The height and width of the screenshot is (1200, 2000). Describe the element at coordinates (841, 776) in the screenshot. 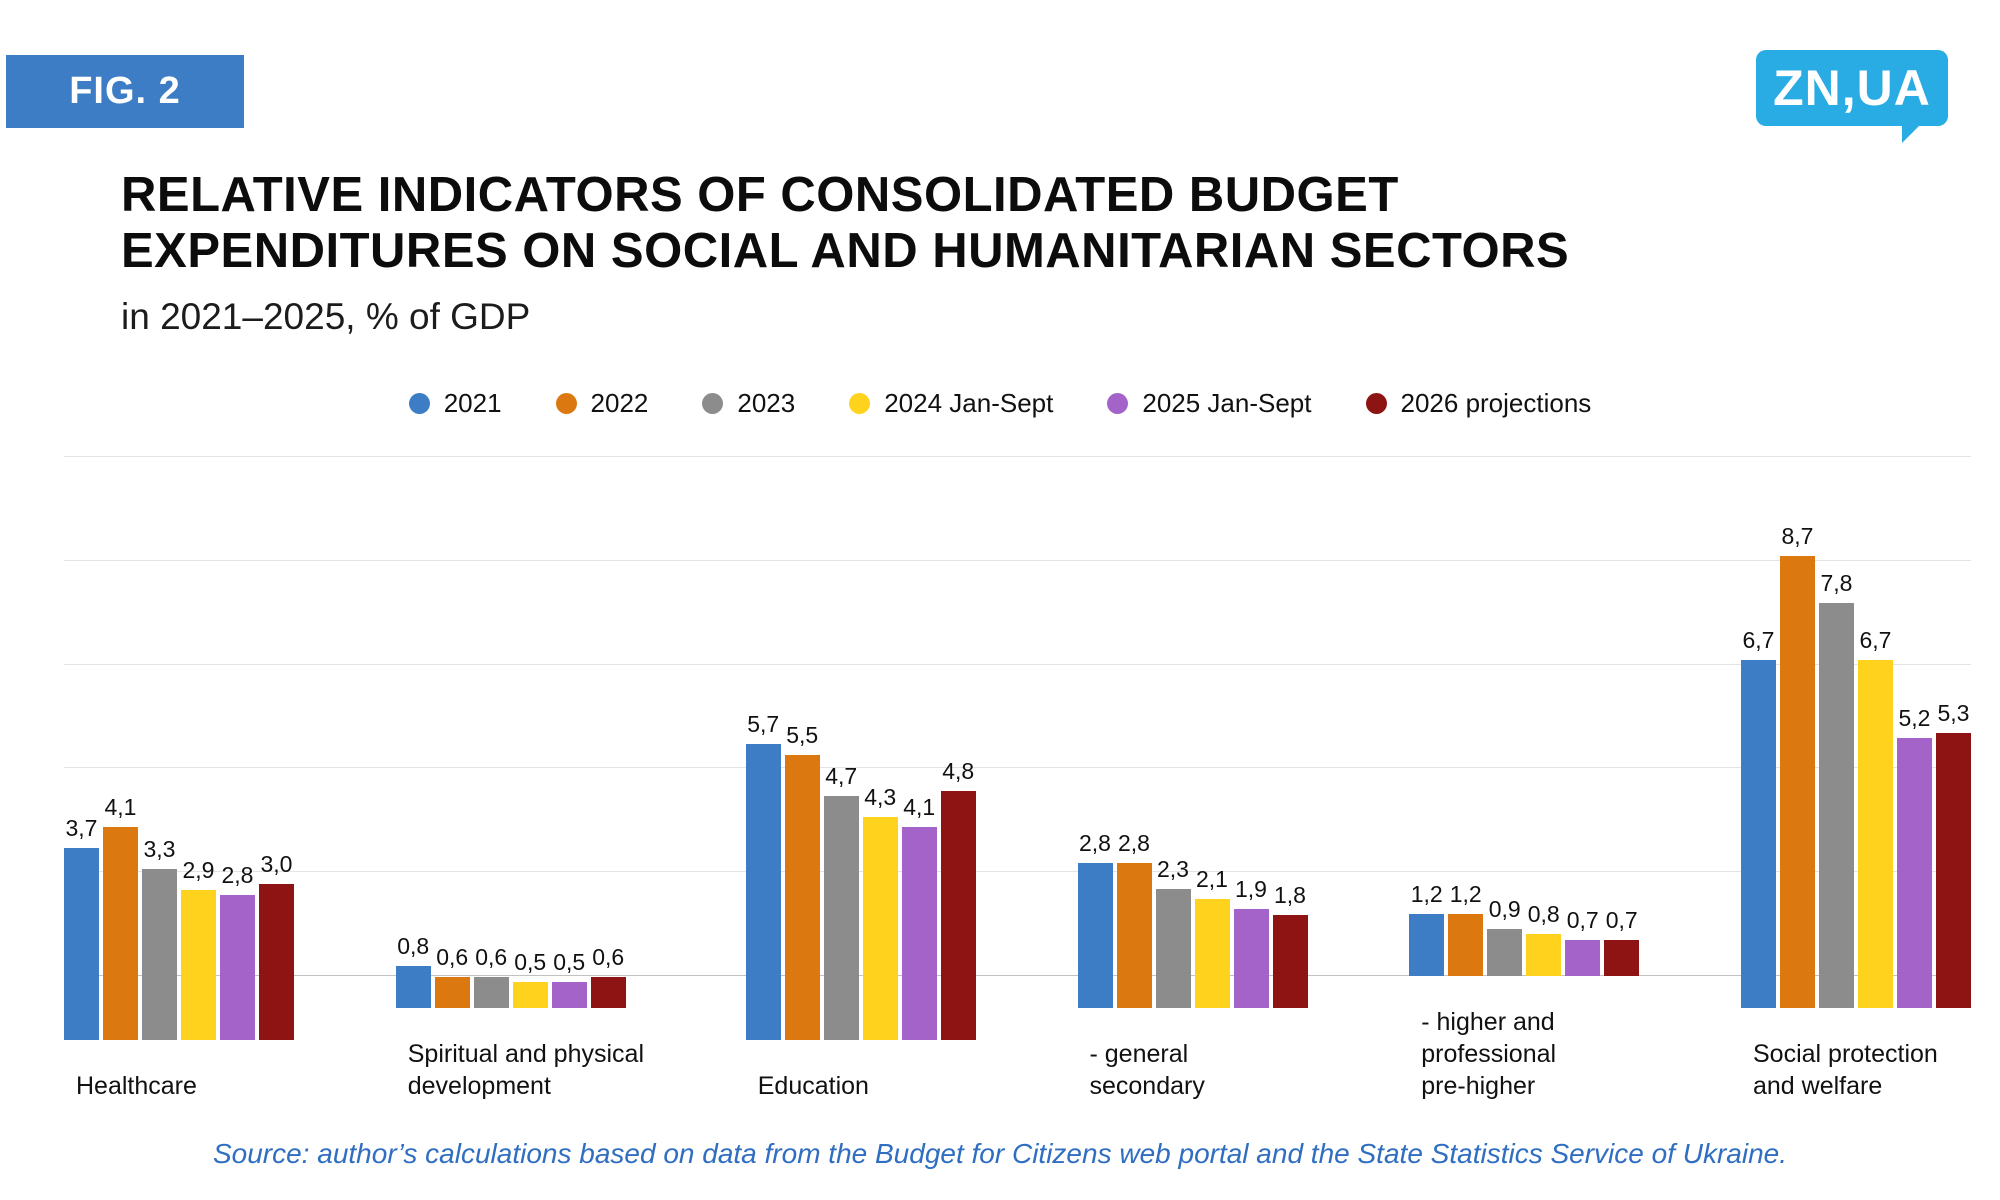

I see `bar-value-label: 4,7` at that location.